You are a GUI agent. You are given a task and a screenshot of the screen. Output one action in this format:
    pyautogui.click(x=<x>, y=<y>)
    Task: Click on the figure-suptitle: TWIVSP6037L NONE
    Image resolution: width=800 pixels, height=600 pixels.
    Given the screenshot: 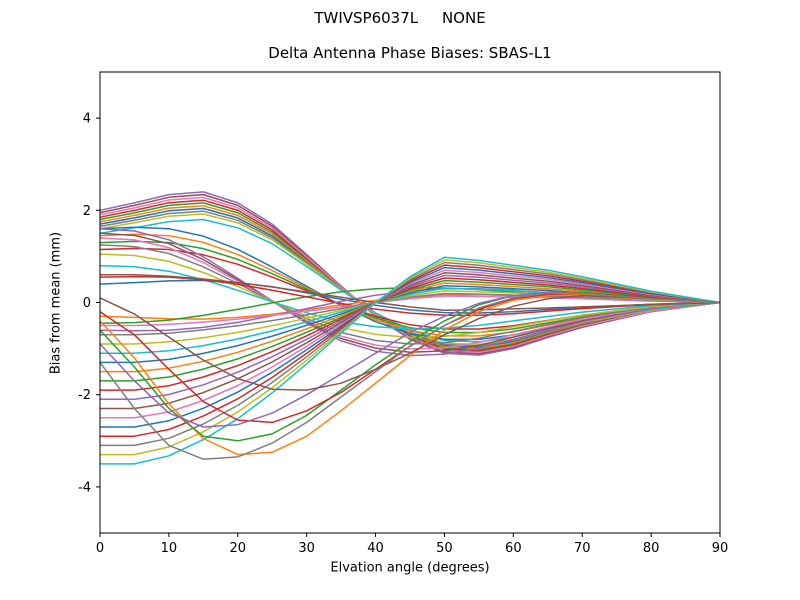 What is the action you would take?
    pyautogui.click(x=400, y=18)
    